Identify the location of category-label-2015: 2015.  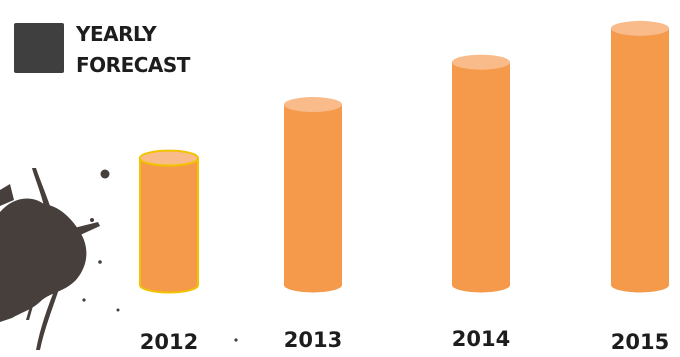
(640, 342).